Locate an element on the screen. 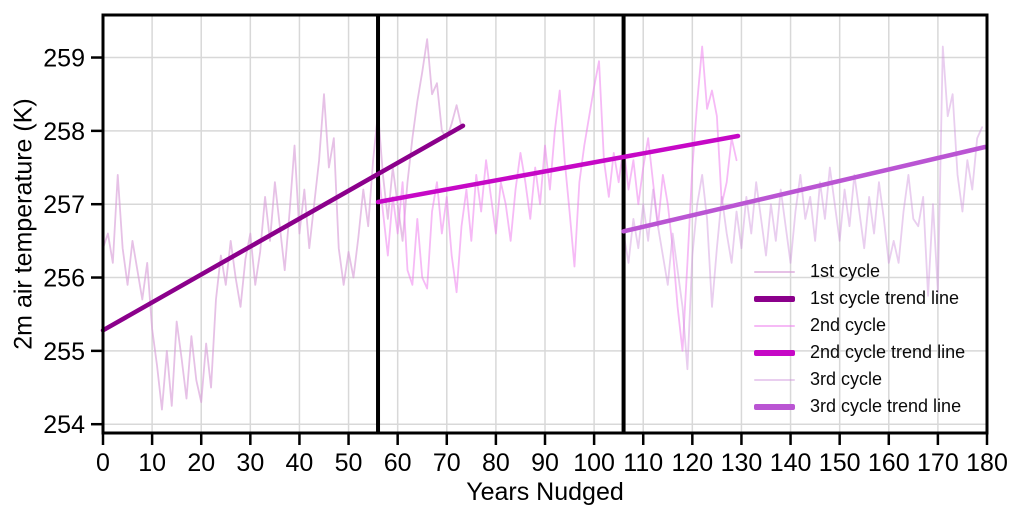 Image resolution: width=1024 pixels, height=522 pixels. x-tick-label: 180 is located at coordinates (987, 463).